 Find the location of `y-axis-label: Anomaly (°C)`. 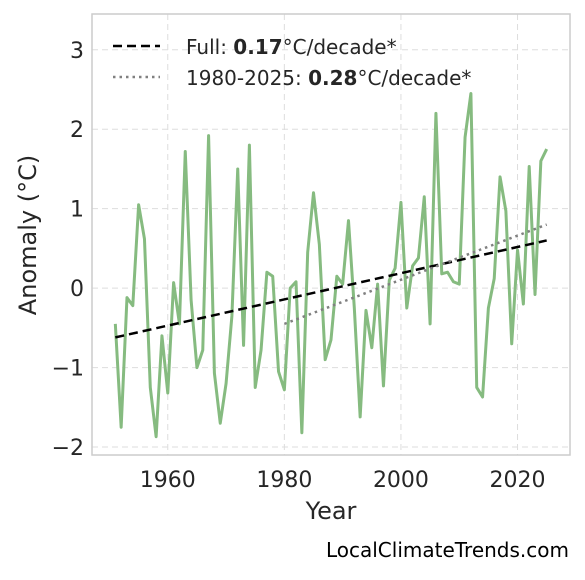

y-axis-label: Anomaly (°C) is located at coordinates (28, 235).